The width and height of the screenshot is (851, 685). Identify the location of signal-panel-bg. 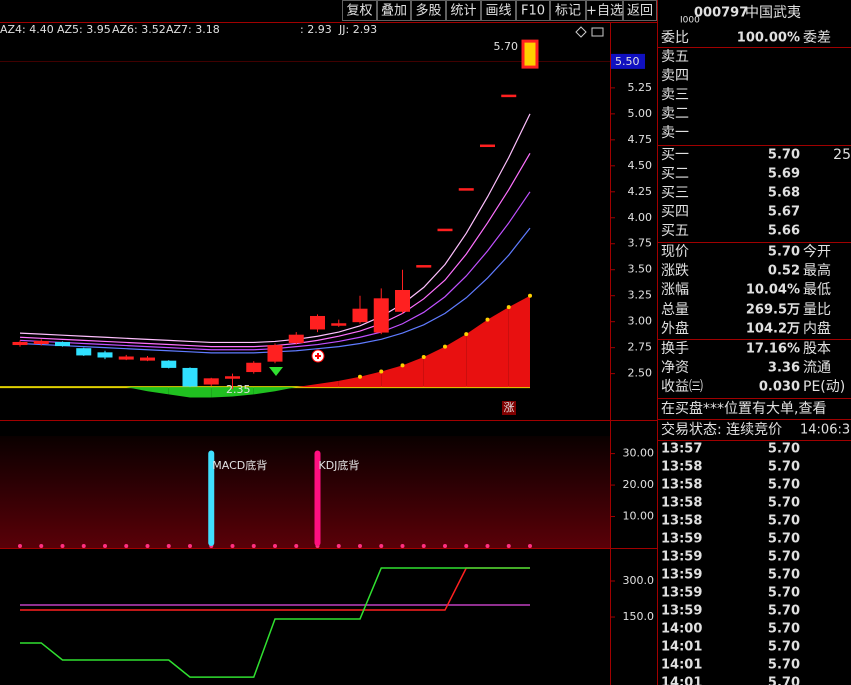
(305, 492).